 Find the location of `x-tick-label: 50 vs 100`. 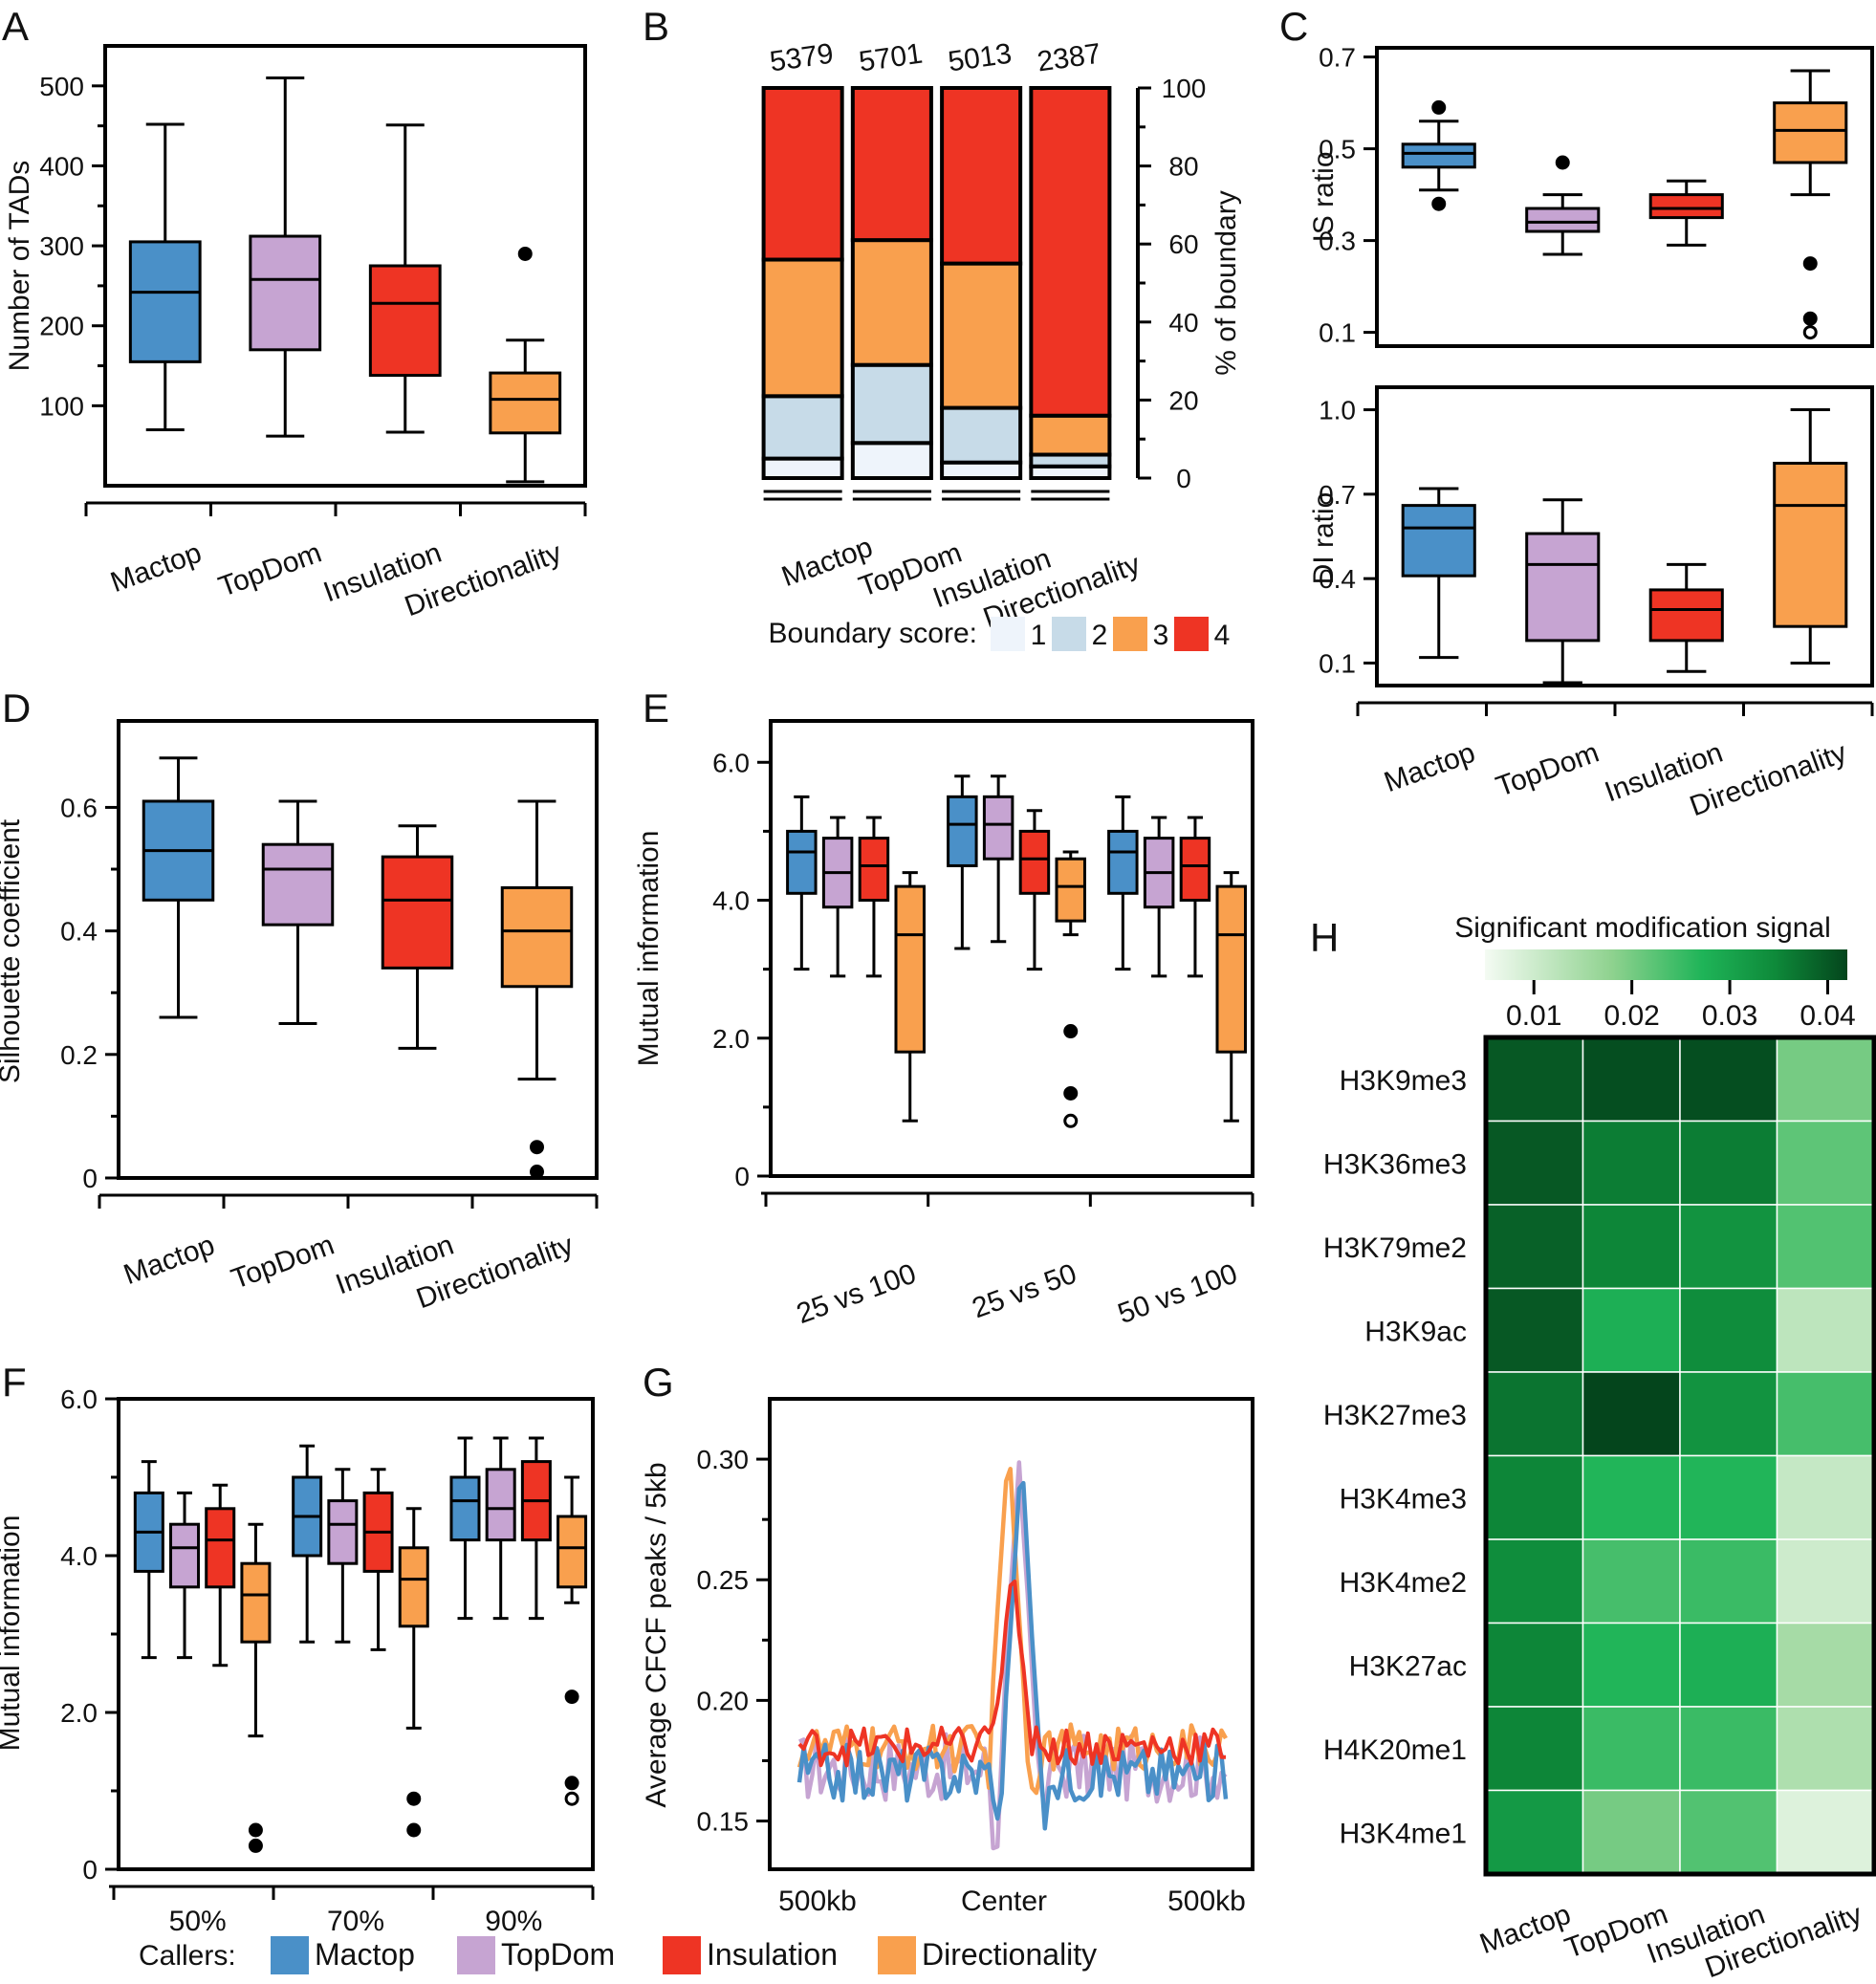

x-tick-label: 50 vs 100 is located at coordinates (1178, 1294).